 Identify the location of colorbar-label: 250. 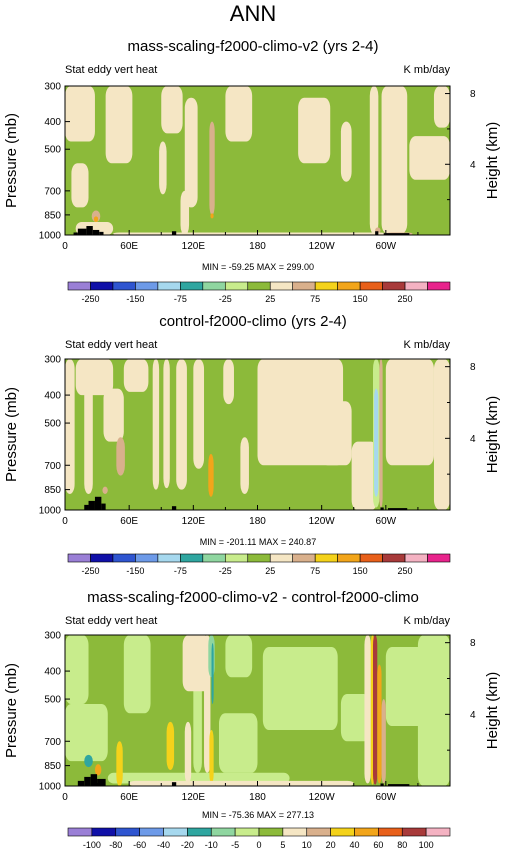
(405, 299).